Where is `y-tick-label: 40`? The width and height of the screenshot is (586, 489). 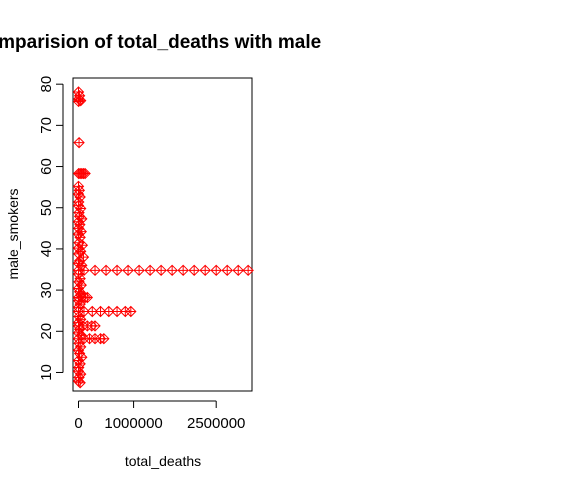
y-tick-label: 40 is located at coordinates (46, 249).